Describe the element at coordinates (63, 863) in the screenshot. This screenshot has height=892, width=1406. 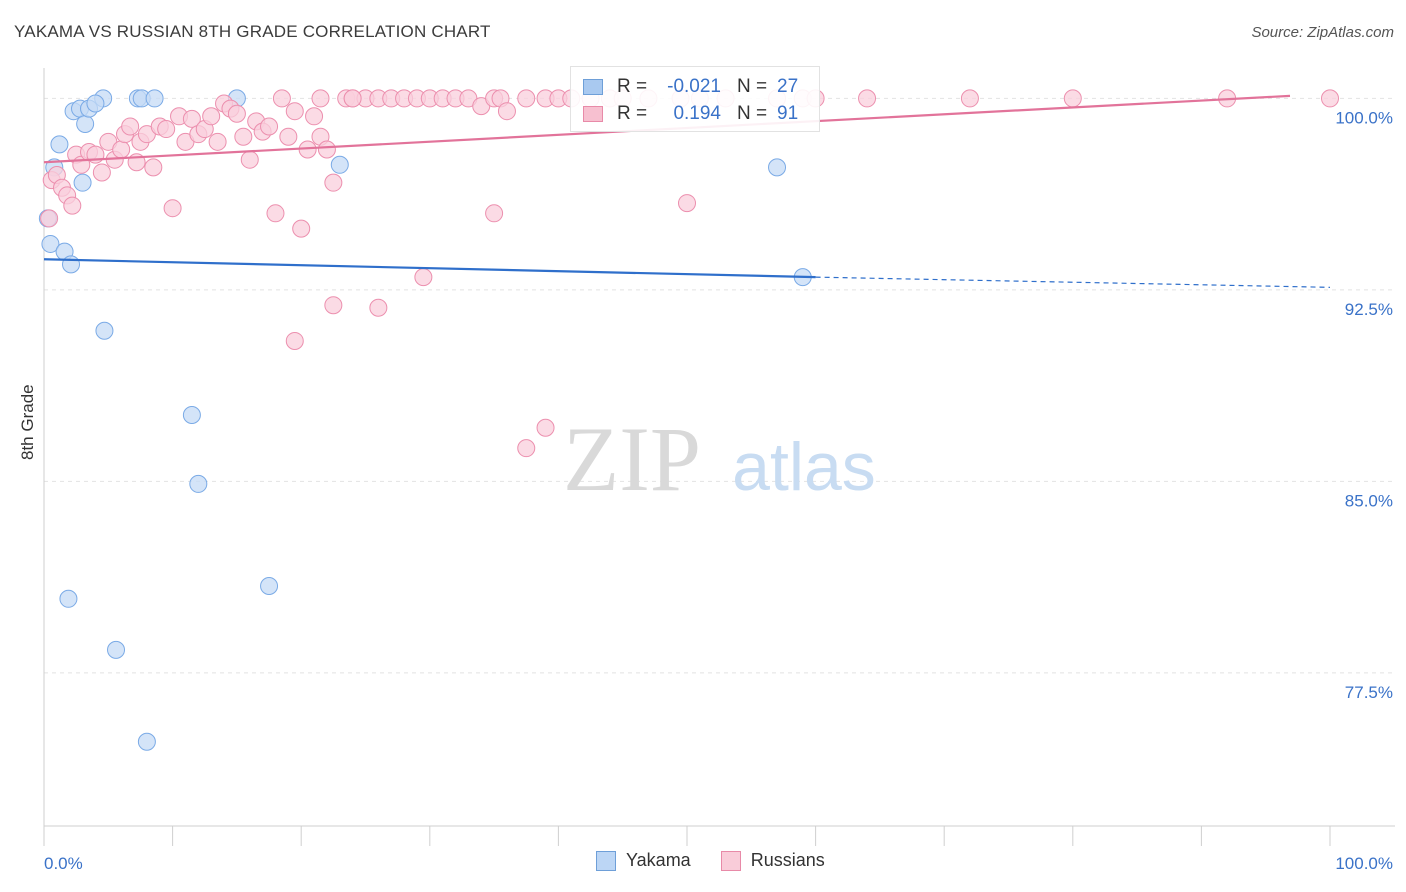
I see `x-tick-label: 0.0%` at that location.